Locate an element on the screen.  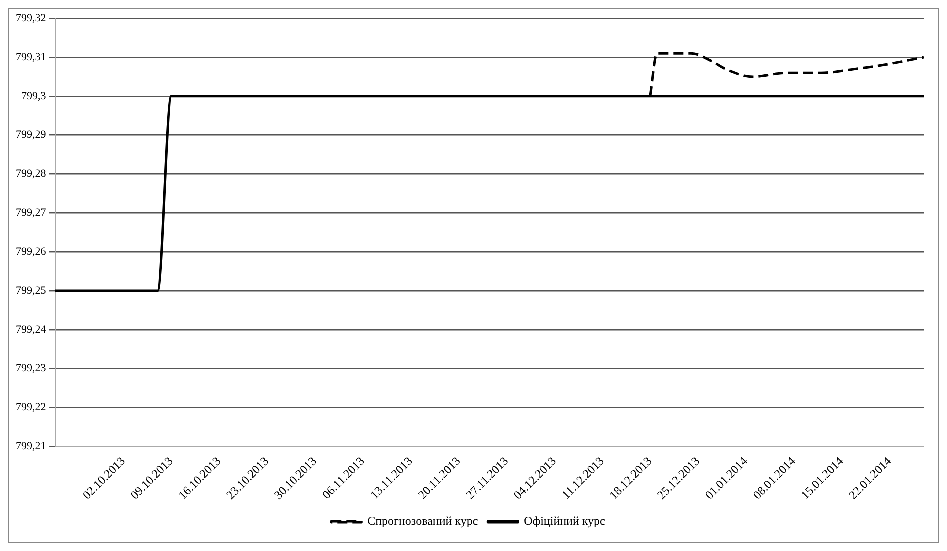
y-tick-label: 799,26 is located at coordinates (31, 252).